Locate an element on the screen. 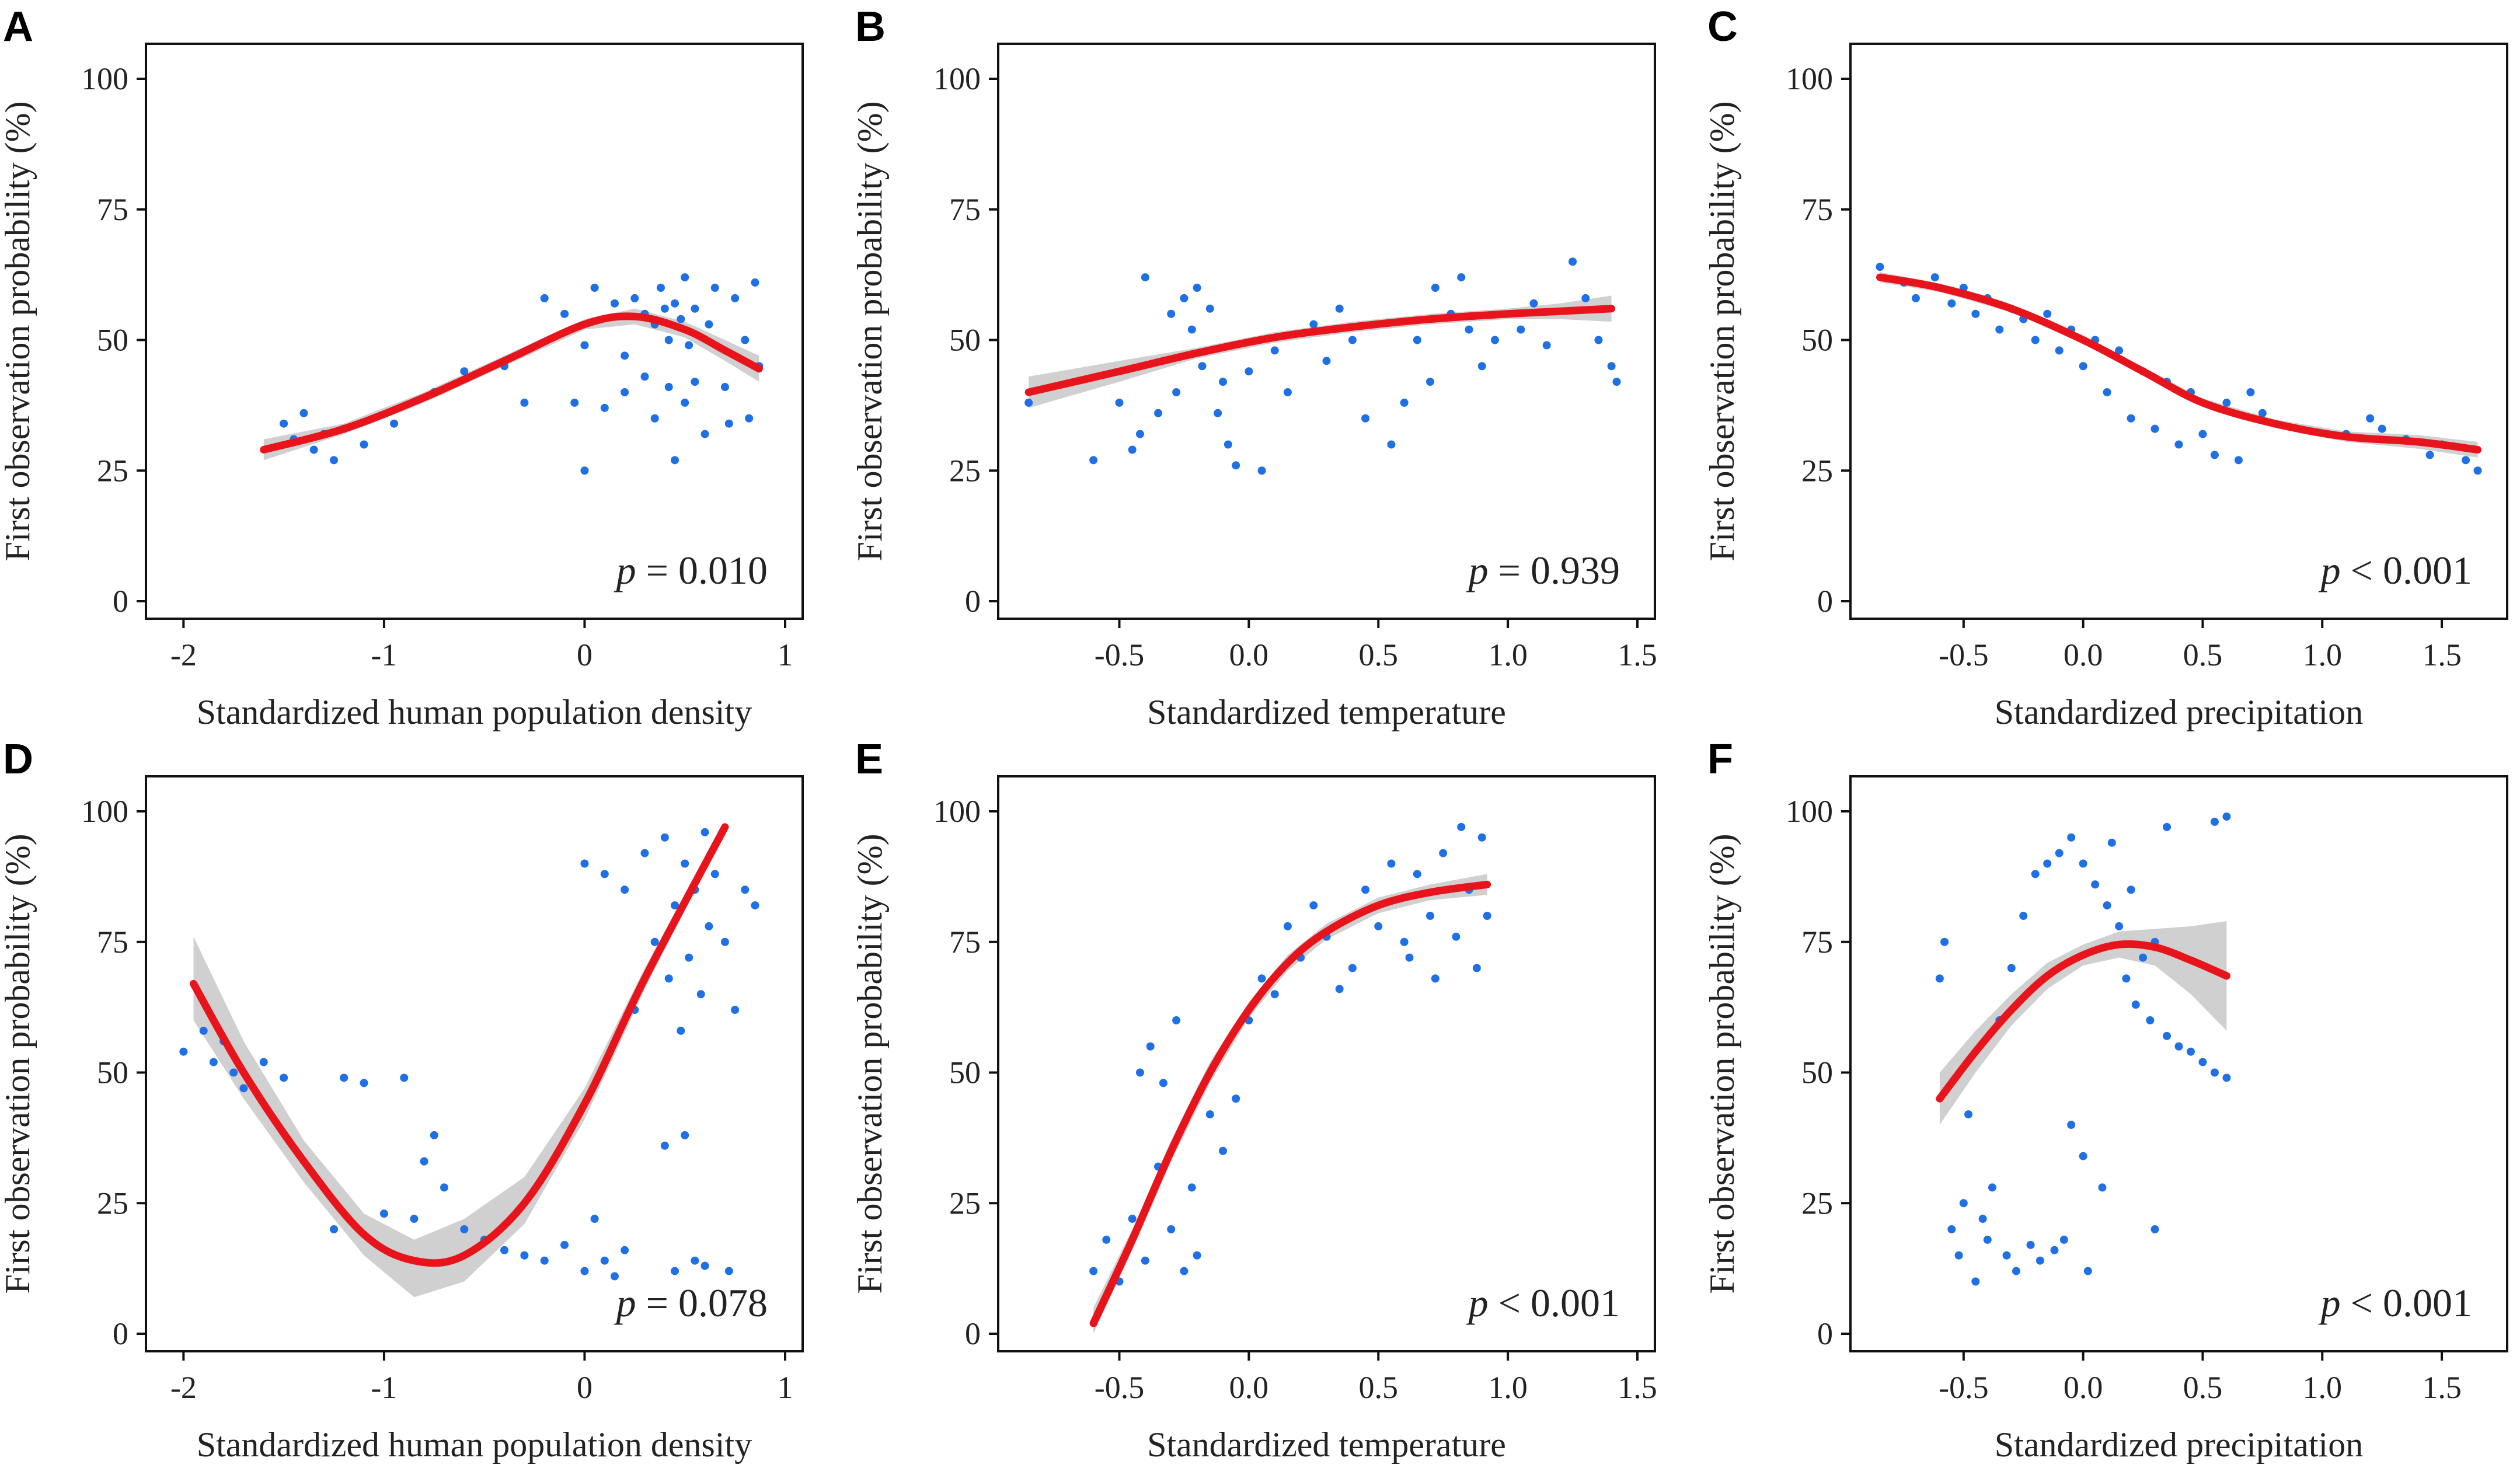 This screenshot has width=2520, height=1468. panel-letter: C is located at coordinates (1722, 27).